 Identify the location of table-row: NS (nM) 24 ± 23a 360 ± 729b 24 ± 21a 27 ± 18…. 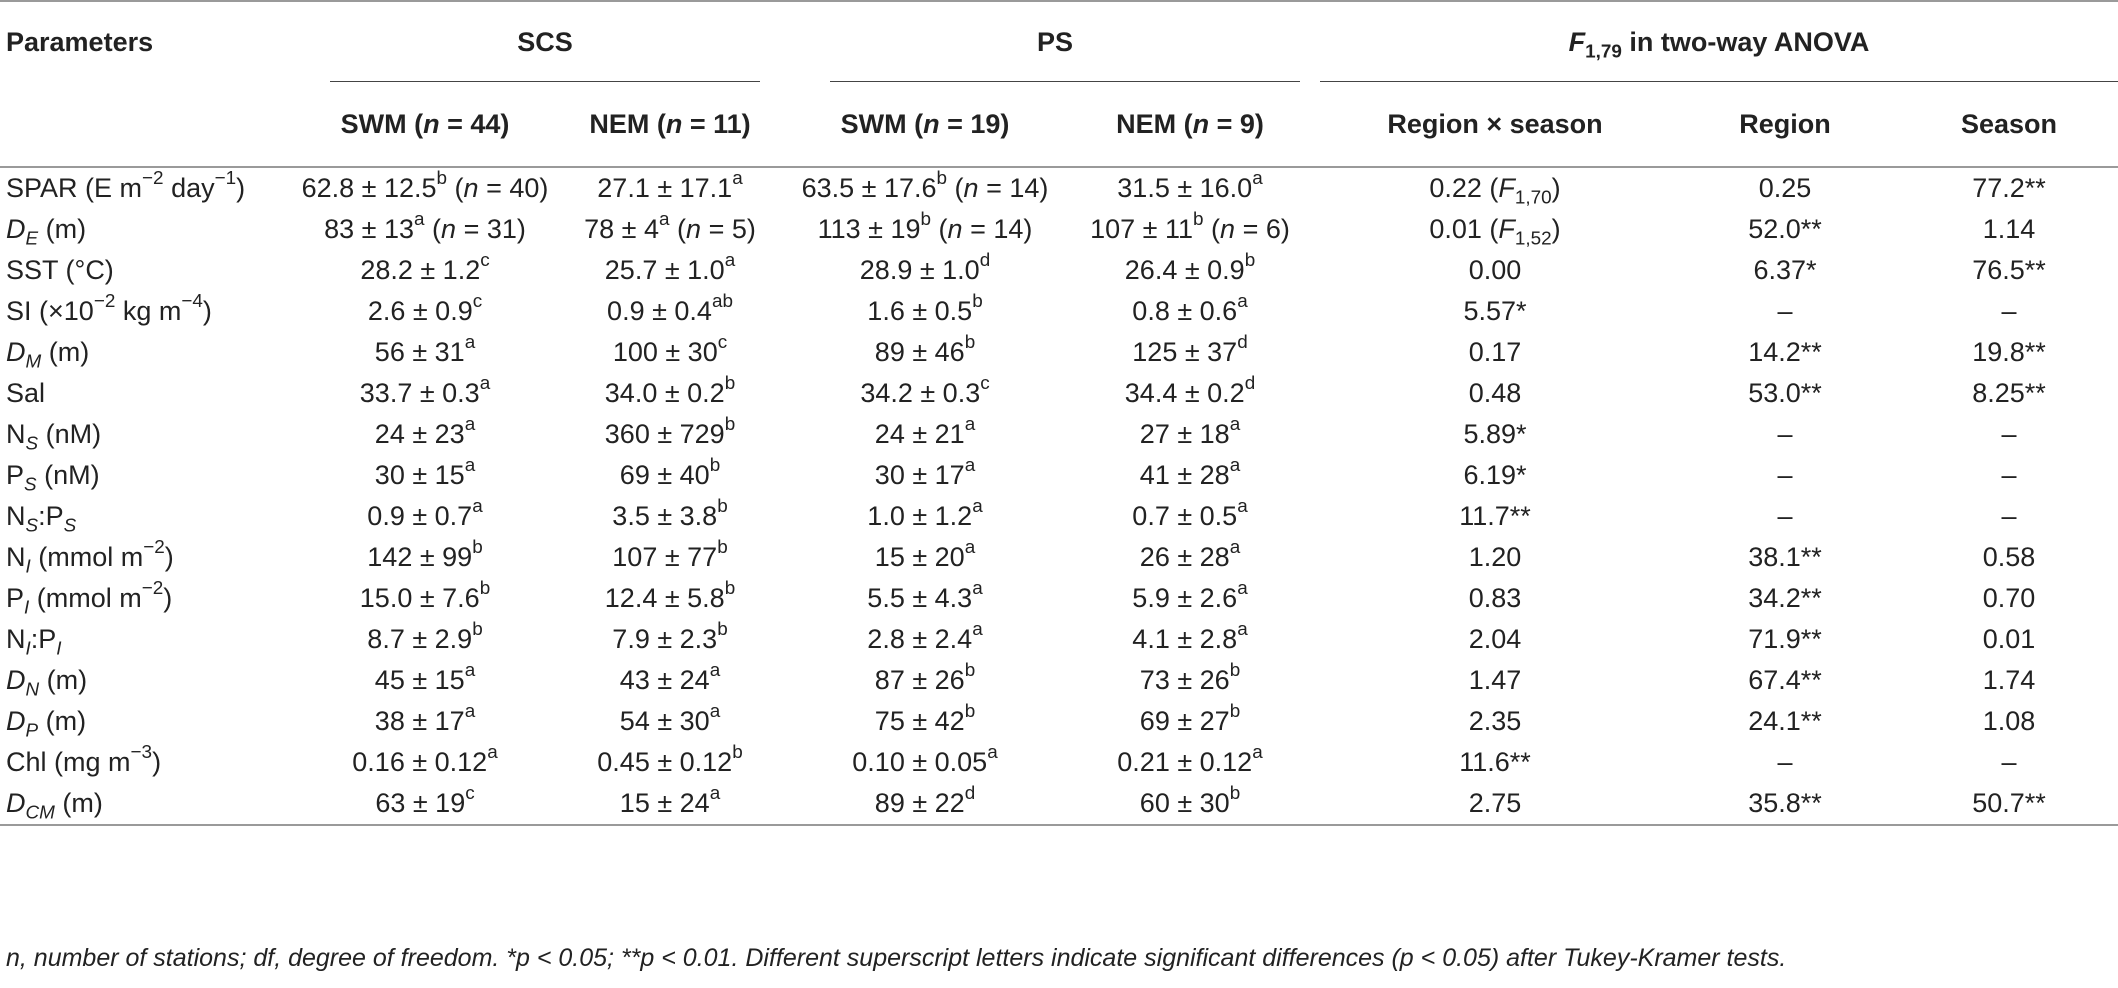
(1059, 434).